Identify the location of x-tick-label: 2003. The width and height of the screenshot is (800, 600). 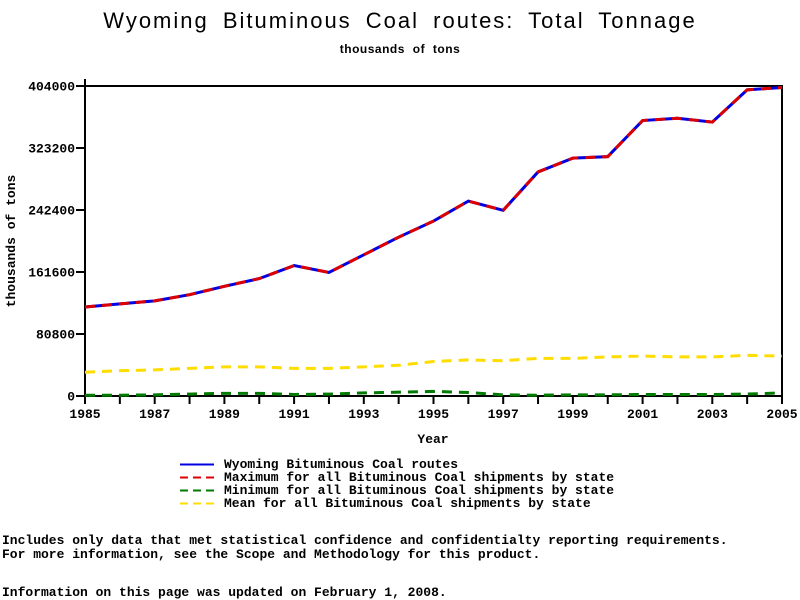
(712, 414).